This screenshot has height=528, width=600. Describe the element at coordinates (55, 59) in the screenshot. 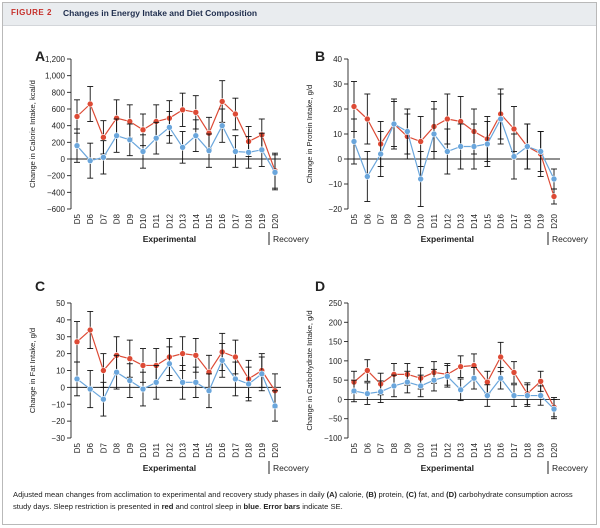

I see `y-tick-label: 1,200` at that location.